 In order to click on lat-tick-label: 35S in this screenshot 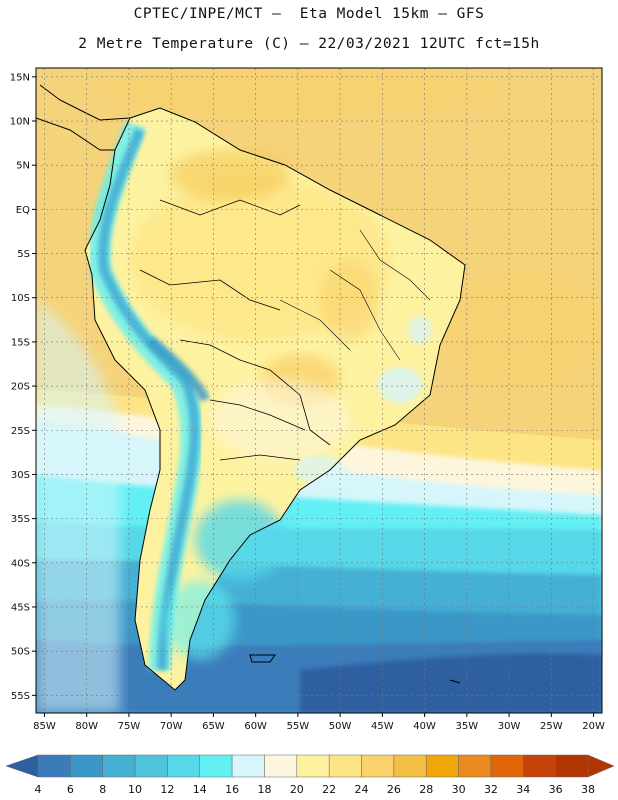, I will do `click(20, 519)`.